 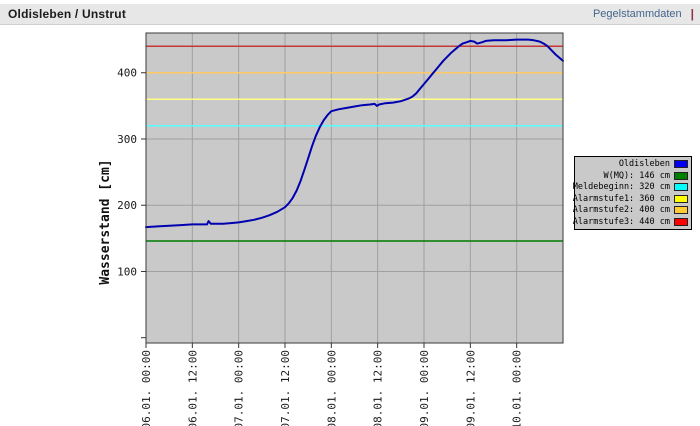 What do you see at coordinates (127, 73) in the screenshot?
I see `y-tick-label: 400` at bounding box center [127, 73].